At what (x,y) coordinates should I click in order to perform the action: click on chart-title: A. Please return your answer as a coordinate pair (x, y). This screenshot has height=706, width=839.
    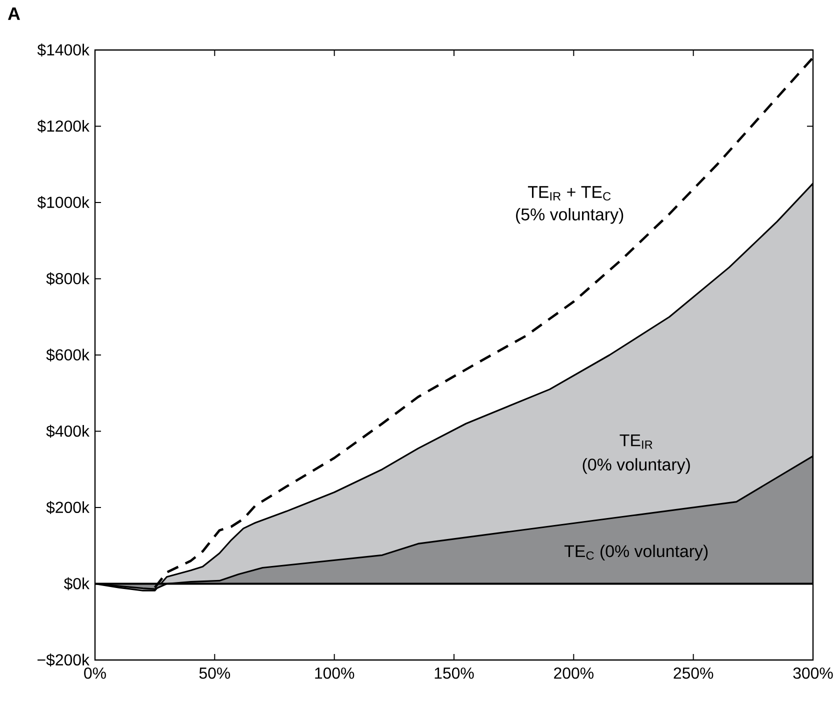
    Looking at the image, I should click on (14, 13).